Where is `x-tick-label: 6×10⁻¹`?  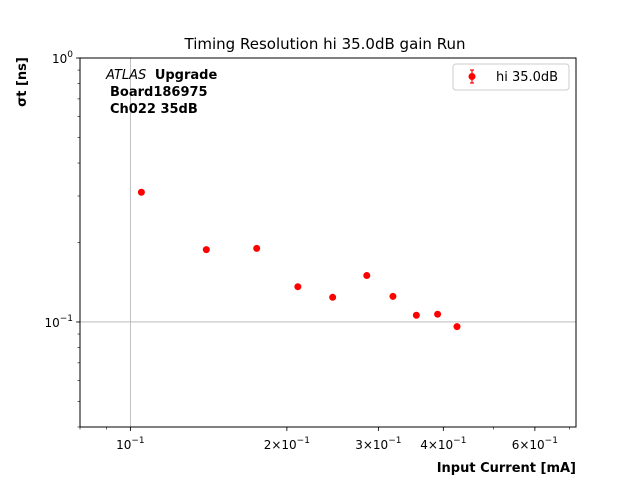
x-tick-label: 6×10⁻¹ is located at coordinates (535, 444).